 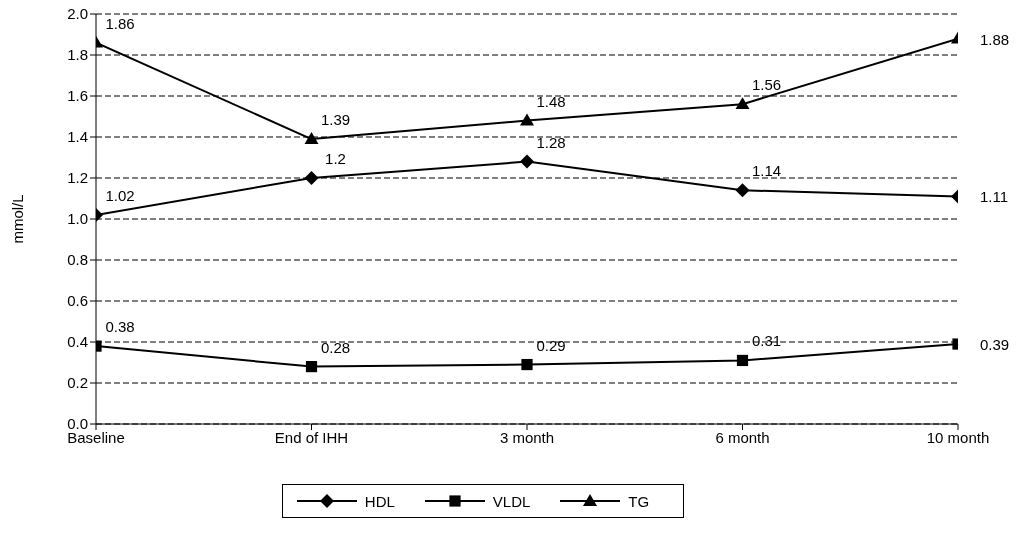 I want to click on data-label: 0.28, so click(x=335, y=347).